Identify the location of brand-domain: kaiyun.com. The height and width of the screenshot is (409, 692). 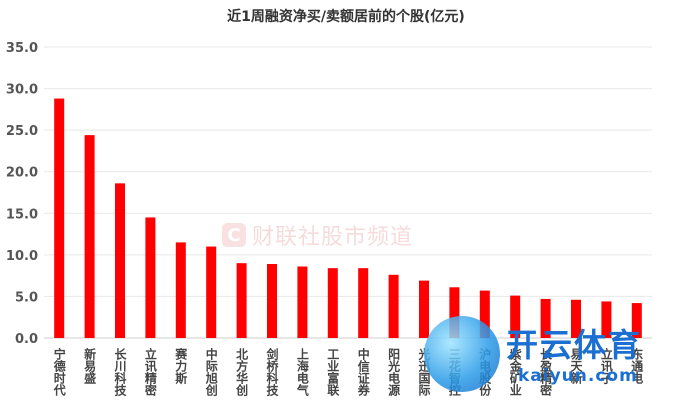
(578, 376).